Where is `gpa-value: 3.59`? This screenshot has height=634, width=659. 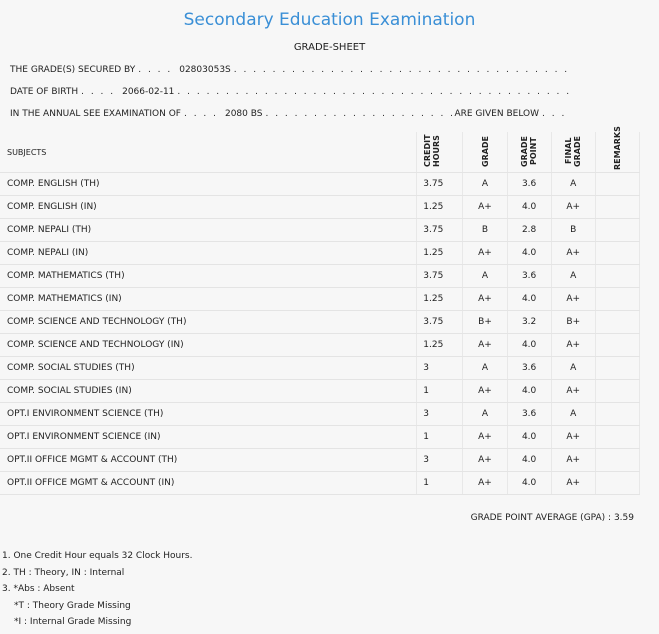
gpa-value: 3.59 is located at coordinates (623, 518).